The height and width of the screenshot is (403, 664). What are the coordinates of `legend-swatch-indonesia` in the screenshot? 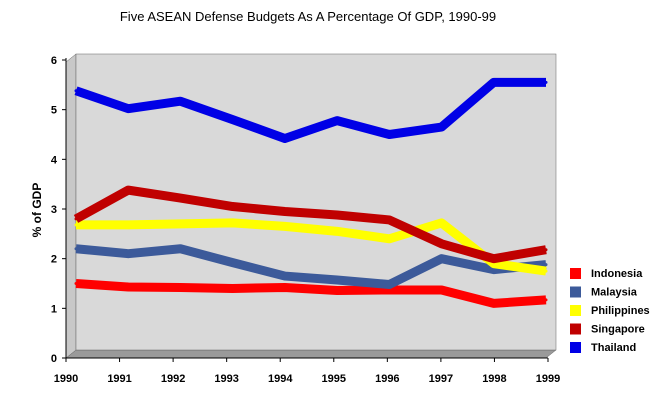 It's located at (575, 273).